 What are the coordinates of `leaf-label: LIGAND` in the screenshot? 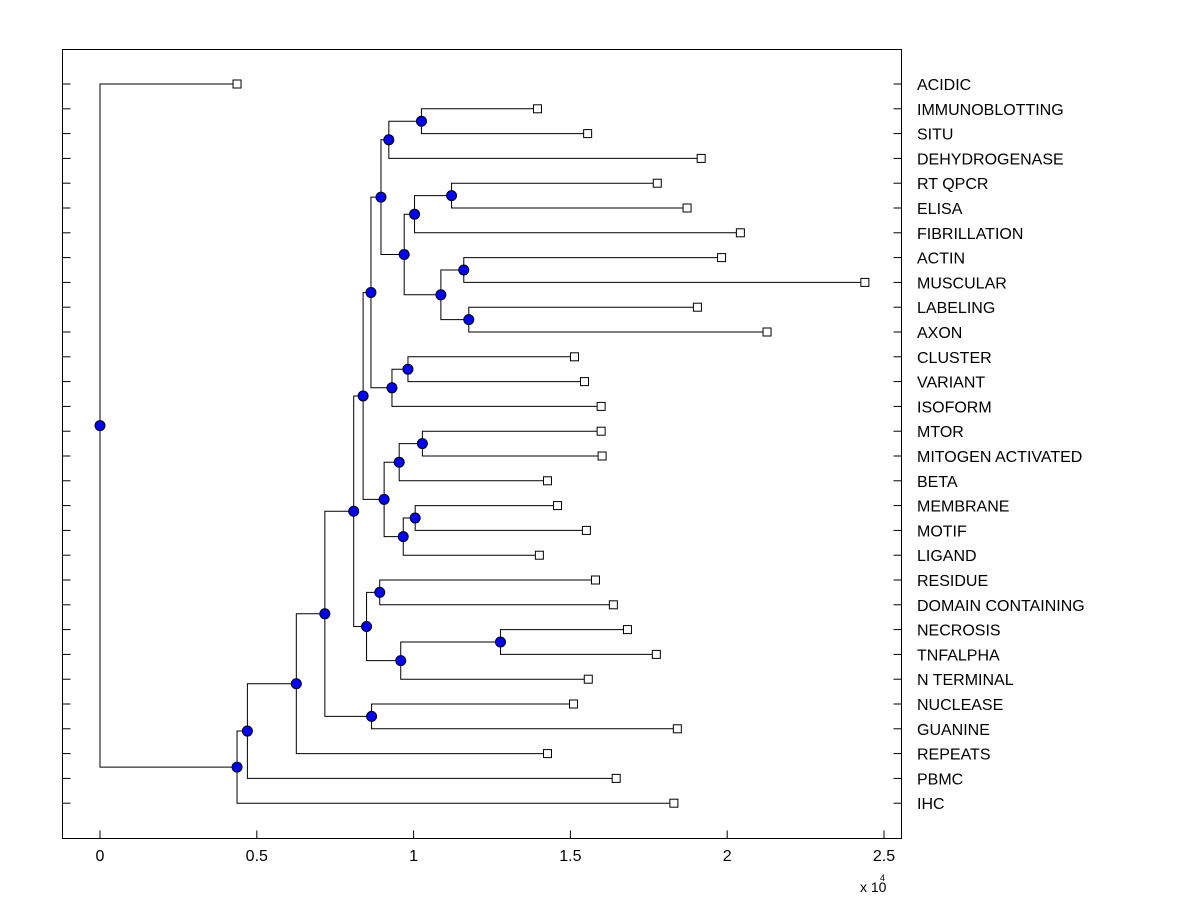 It's located at (947, 556).